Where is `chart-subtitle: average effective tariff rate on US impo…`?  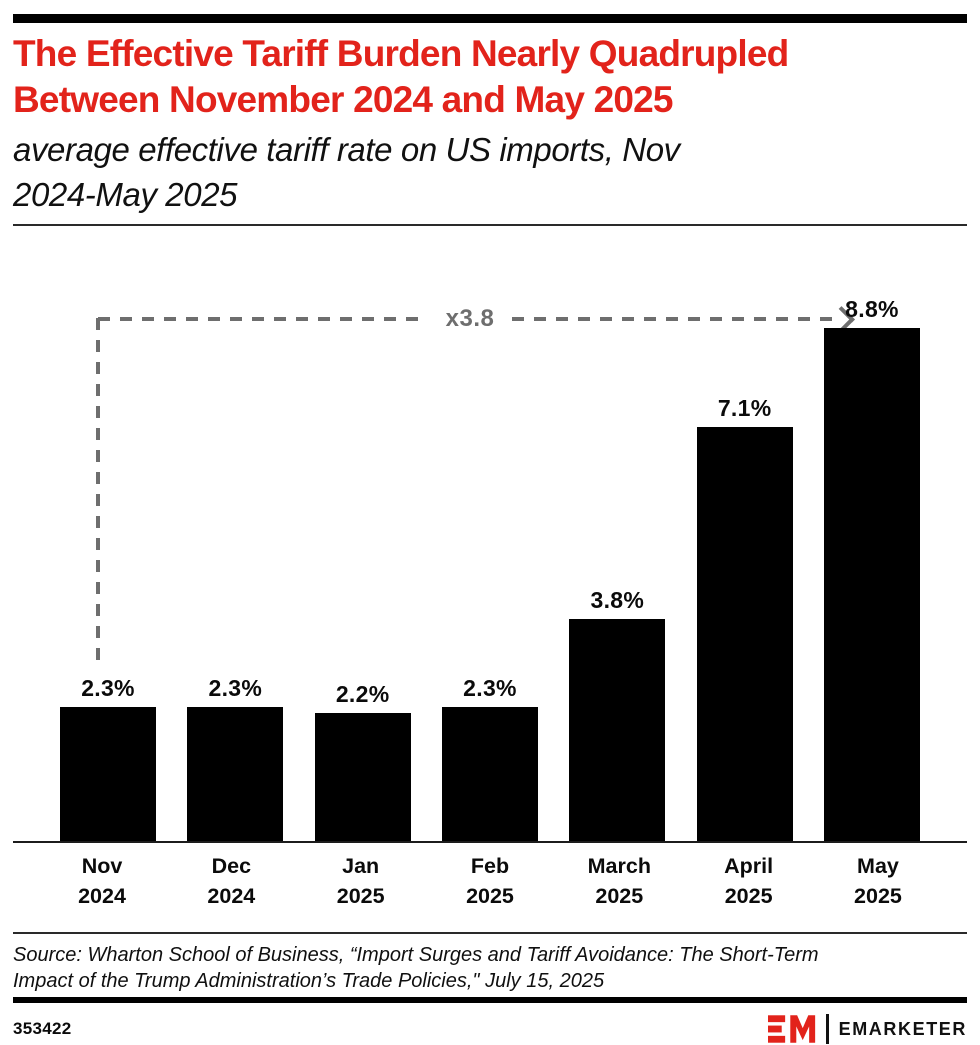 chart-subtitle: average effective tariff rate on US impo… is located at coordinates (490, 172).